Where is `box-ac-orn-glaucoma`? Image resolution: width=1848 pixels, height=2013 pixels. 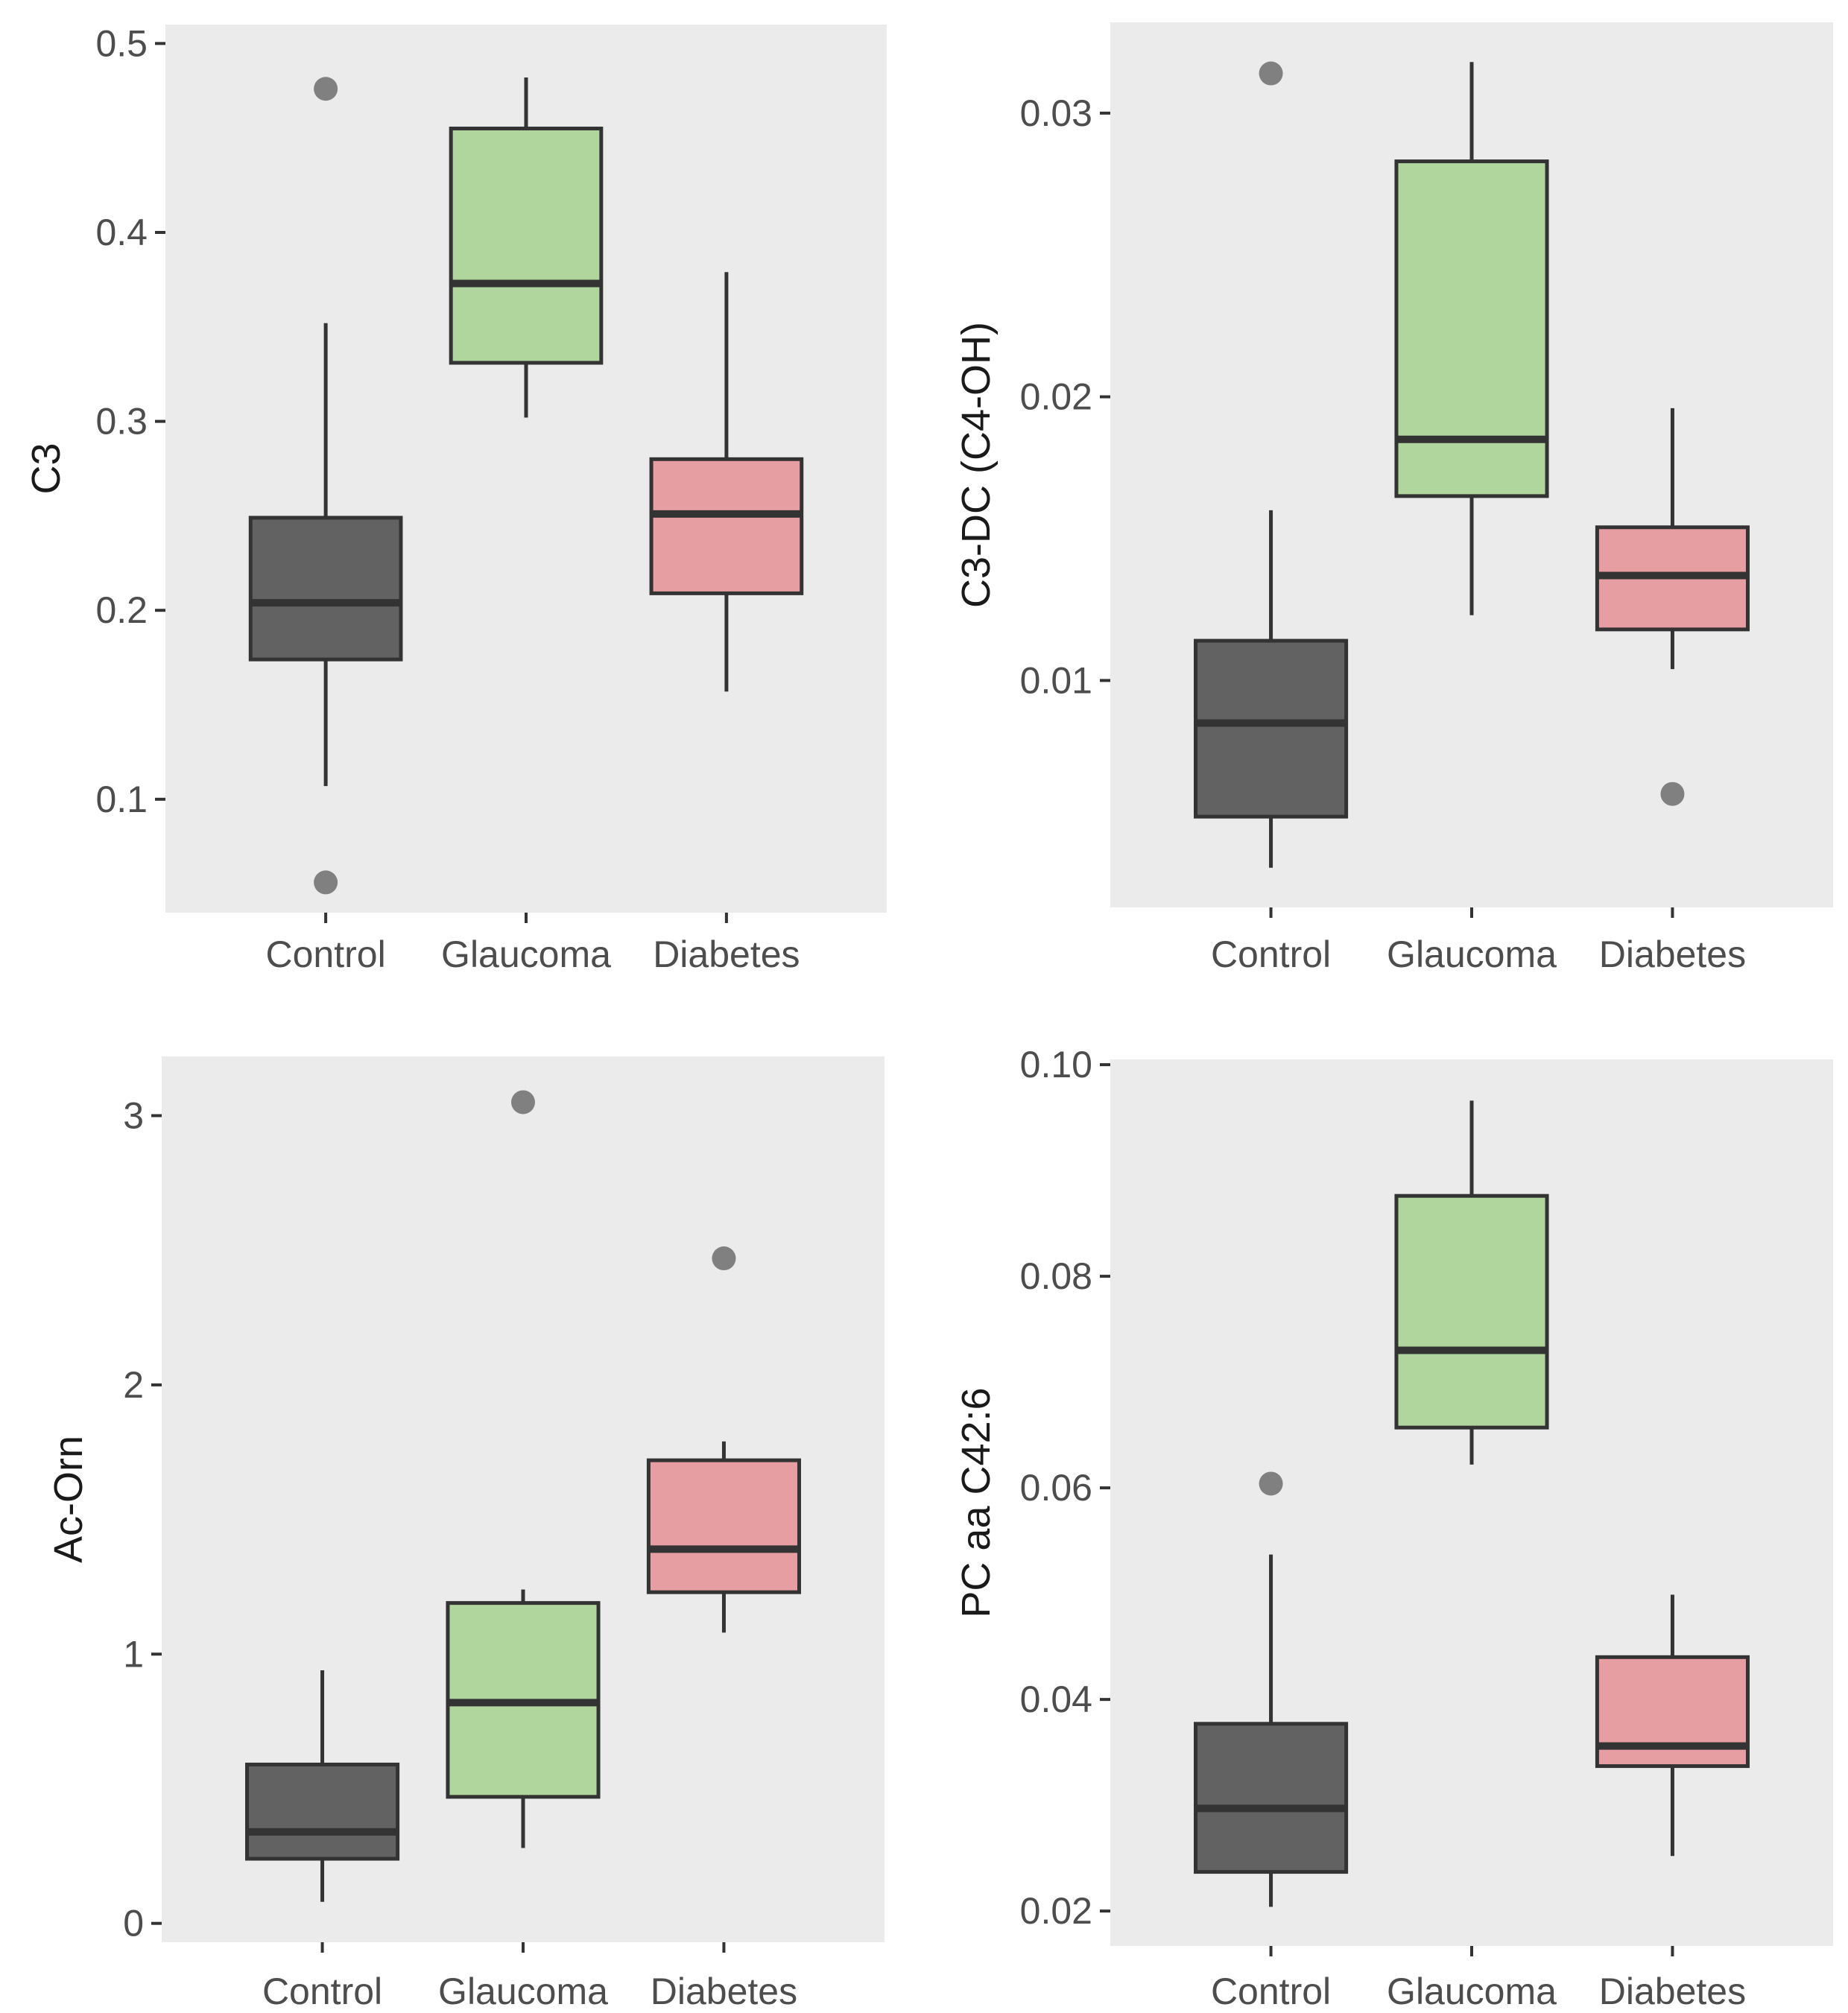
box-ac-orn-glaucoma is located at coordinates (523, 1469).